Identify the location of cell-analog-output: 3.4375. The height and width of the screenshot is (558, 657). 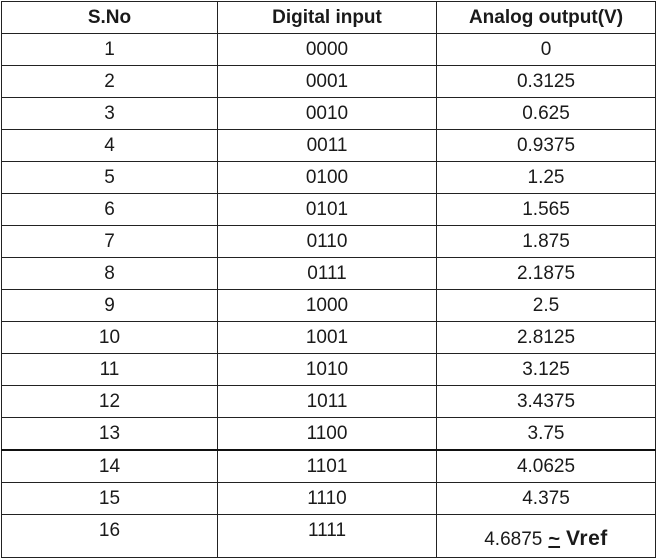
(546, 401).